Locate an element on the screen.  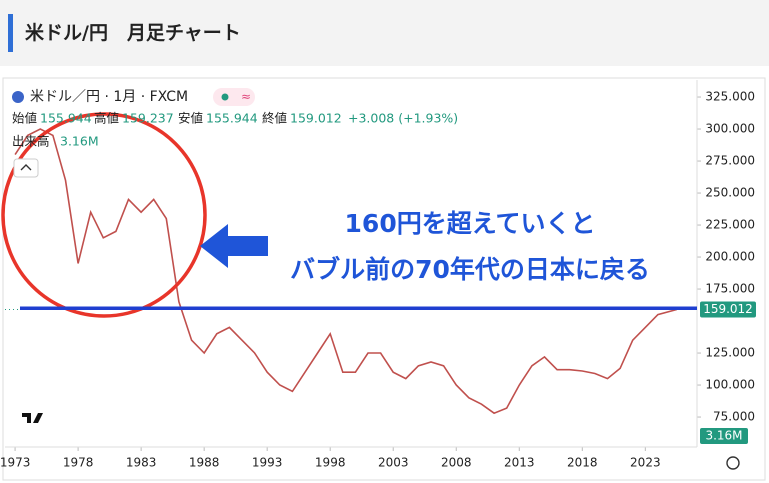
volume-tag is located at coordinates (724, 436).